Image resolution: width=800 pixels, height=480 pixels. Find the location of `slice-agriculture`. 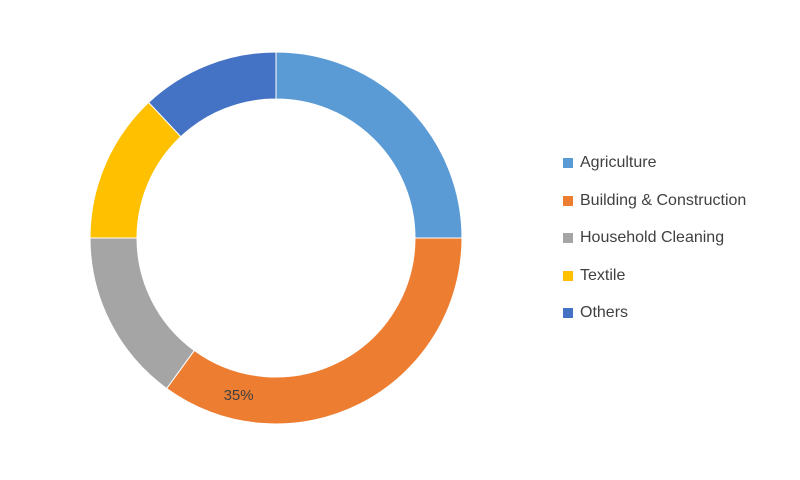

slice-agriculture is located at coordinates (369, 145).